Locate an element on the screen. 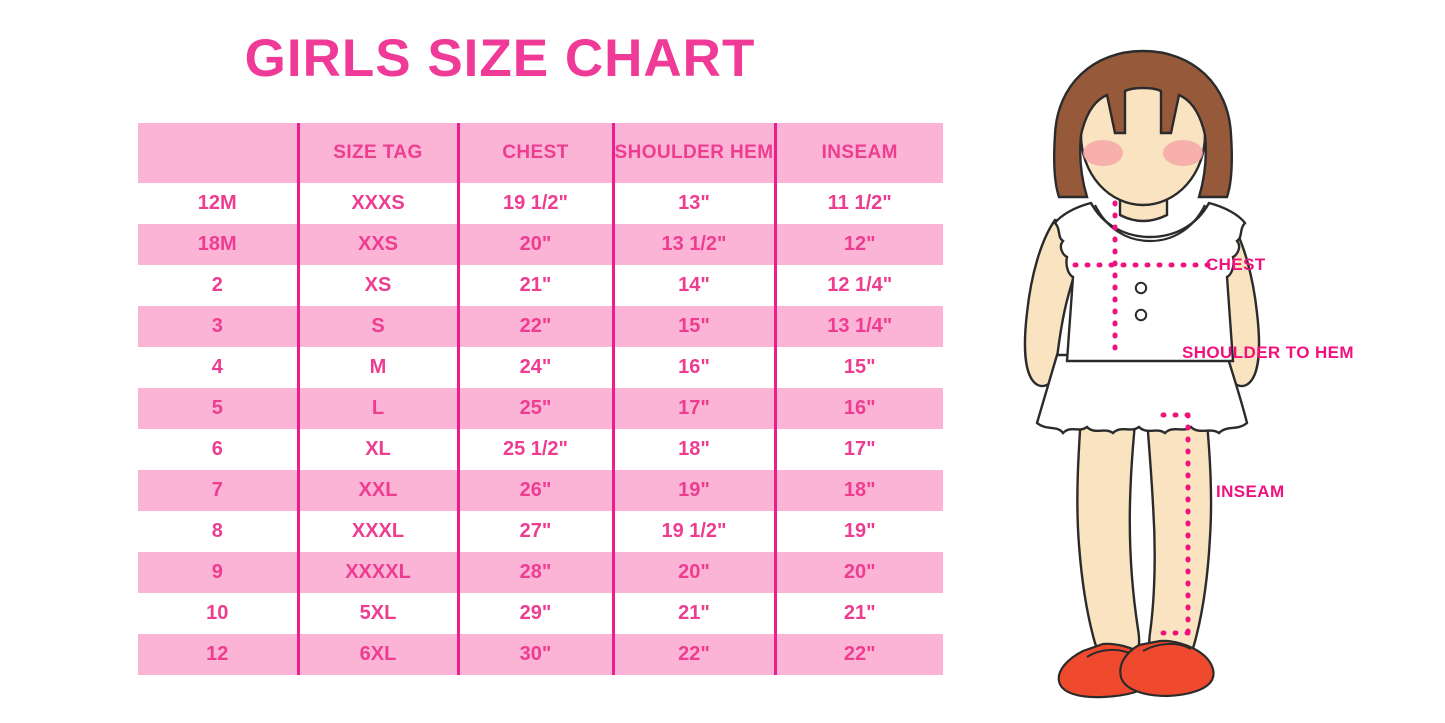 This screenshot has height=723, width=1445. cell-inseam: 17" is located at coordinates (859, 449).